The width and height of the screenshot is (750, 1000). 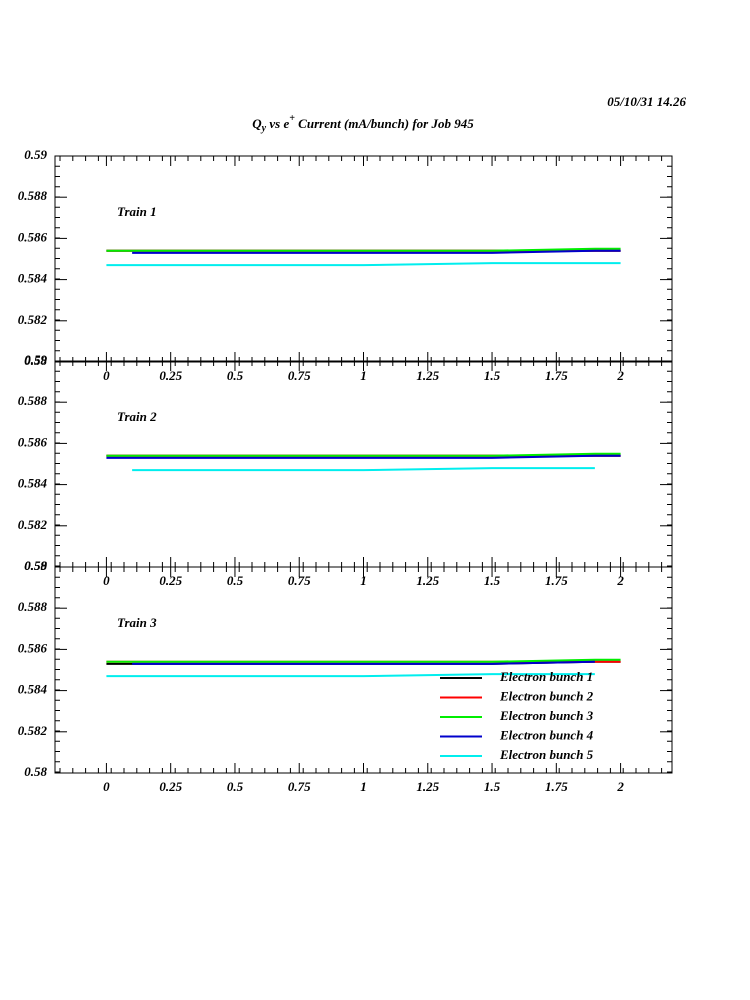 What do you see at coordinates (137, 416) in the screenshot?
I see `panel-label: Train 2` at bounding box center [137, 416].